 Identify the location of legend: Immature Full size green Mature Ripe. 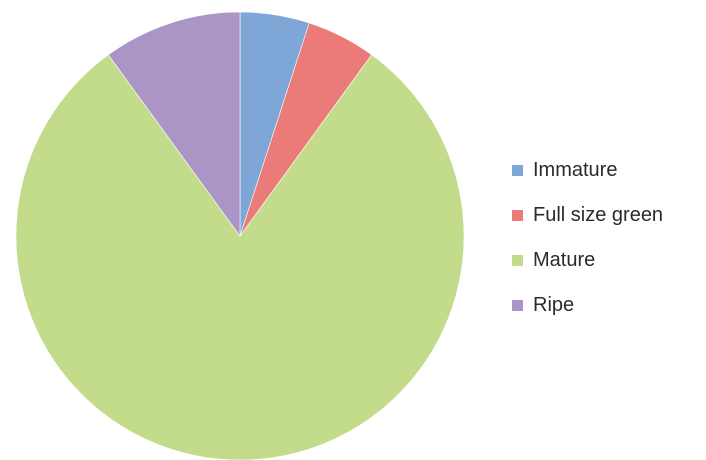
(607, 248).